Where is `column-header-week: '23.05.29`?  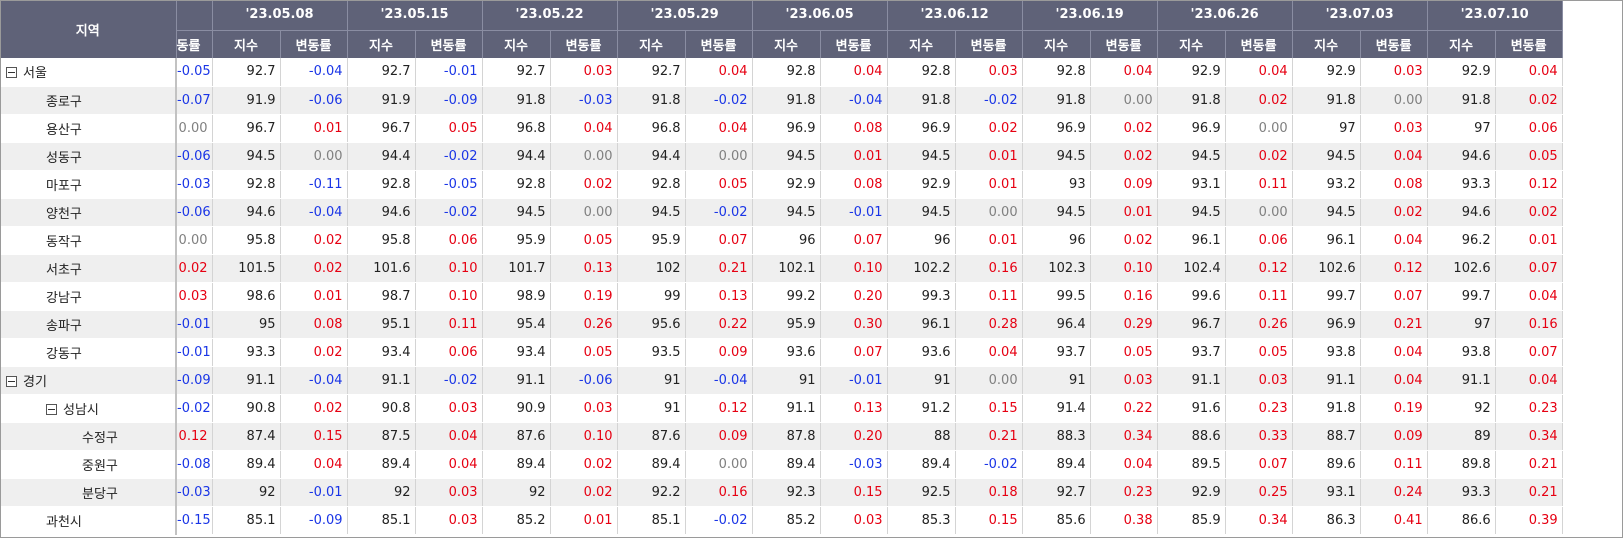 column-header-week: '23.05.29 is located at coordinates (685, 15).